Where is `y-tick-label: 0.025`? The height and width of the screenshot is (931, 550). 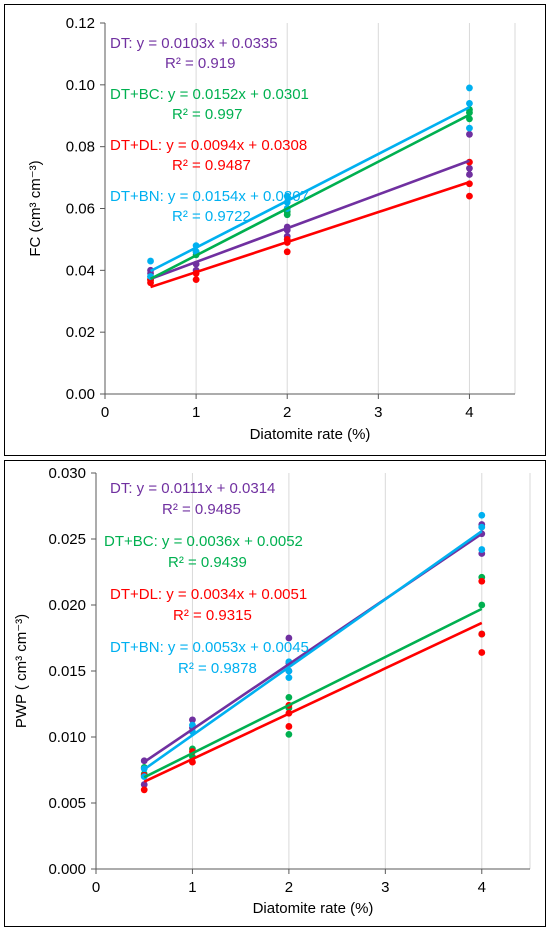
y-tick-label: 0.025 is located at coordinates (67, 539).